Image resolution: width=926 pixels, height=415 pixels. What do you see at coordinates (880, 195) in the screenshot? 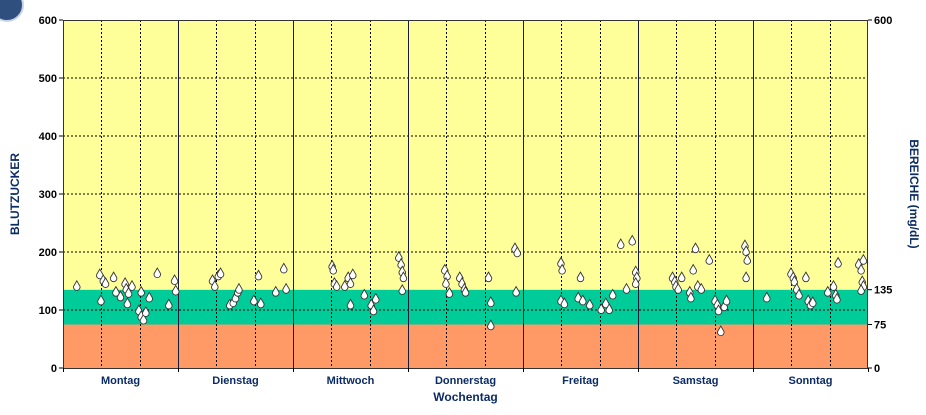
I see `right-axis-ticks: 0 75 135 600` at bounding box center [880, 195].